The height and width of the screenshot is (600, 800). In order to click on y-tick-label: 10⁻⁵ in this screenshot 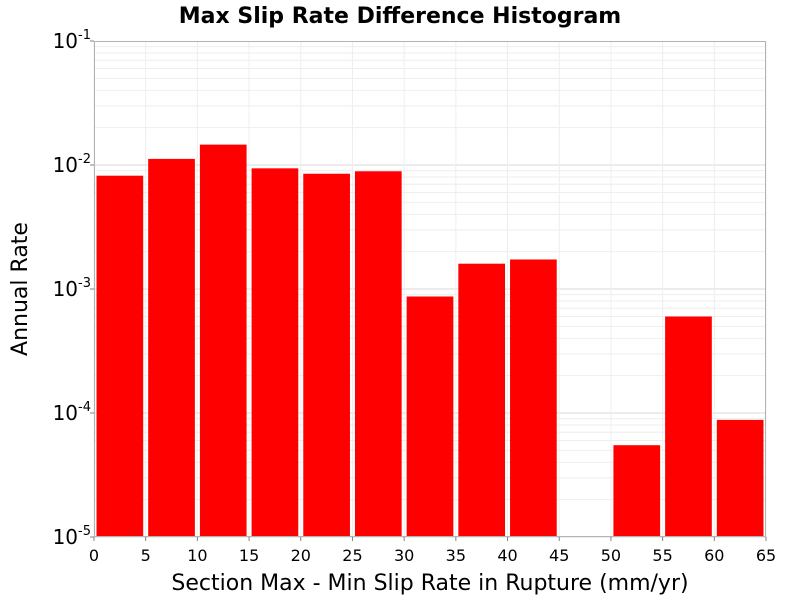, I will do `click(72, 536)`.